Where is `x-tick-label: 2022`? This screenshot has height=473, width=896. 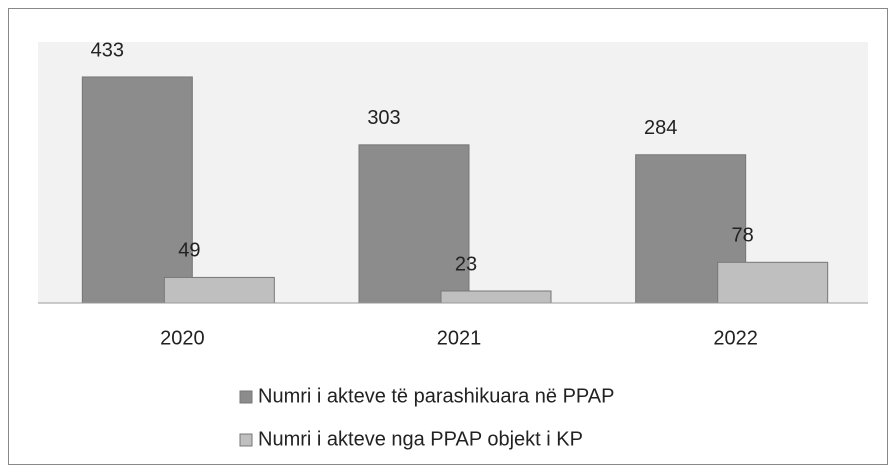 x-tick-label: 2022 is located at coordinates (735, 338).